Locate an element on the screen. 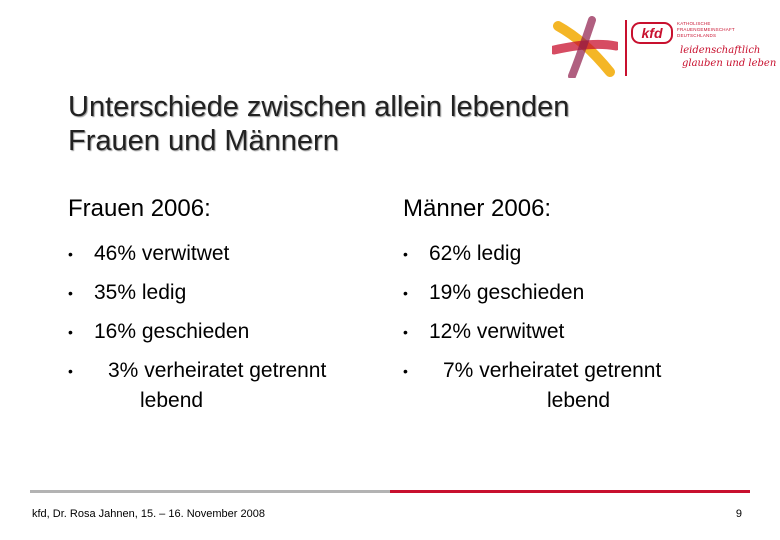  claim-line: glauben und leben is located at coordinates (729, 63).